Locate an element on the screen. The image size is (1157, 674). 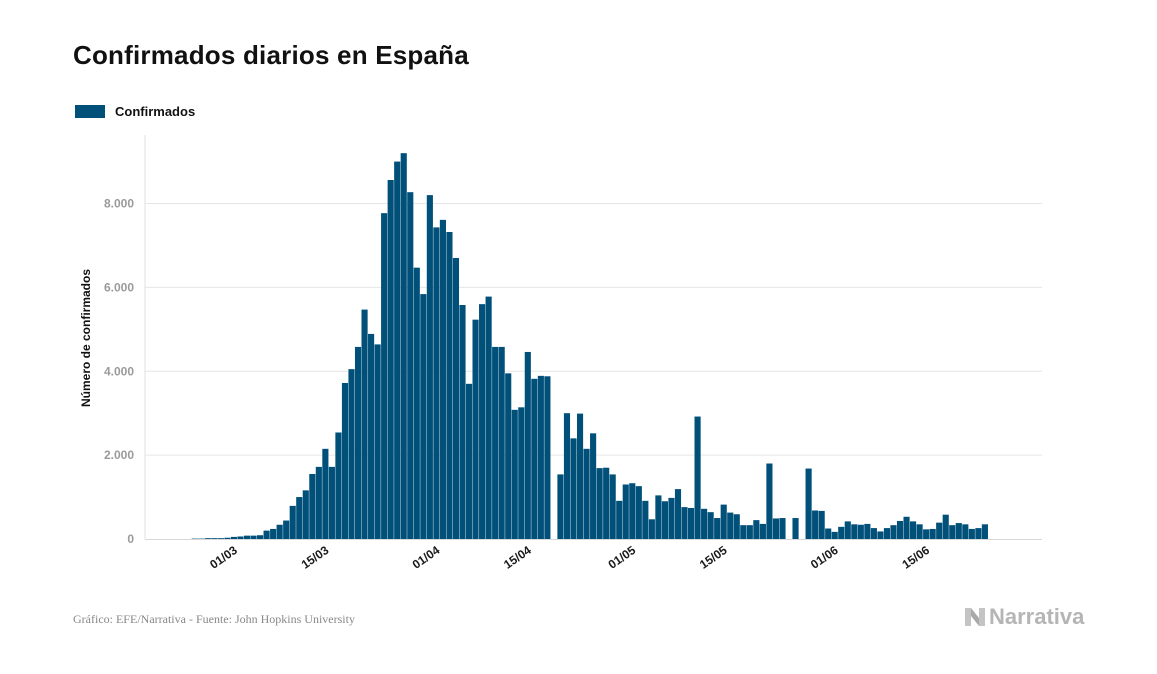
legend: Confirmados is located at coordinates (135, 111).